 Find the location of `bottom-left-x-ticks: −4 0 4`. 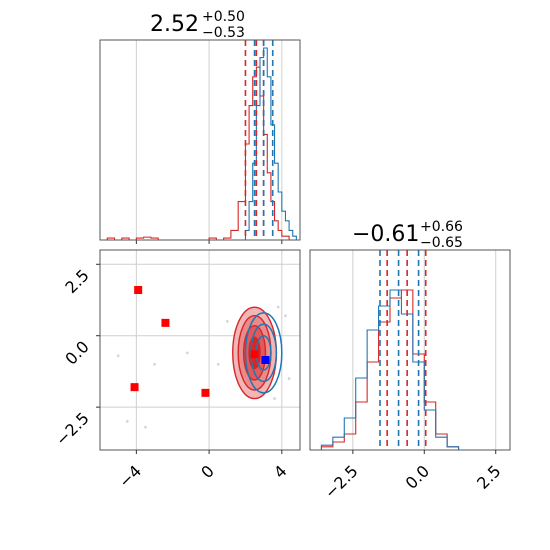

bottom-left-x-ticks: −4 0 4 is located at coordinates (203, 471).